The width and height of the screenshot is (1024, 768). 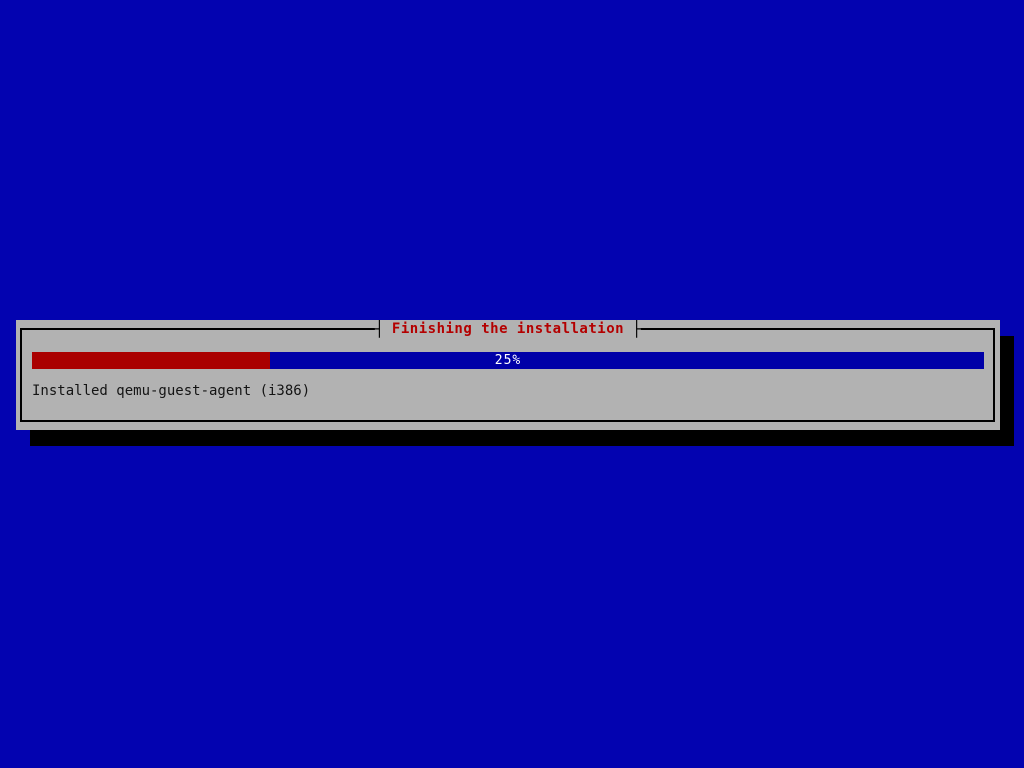 I want to click on progress-percent-label: 25%, so click(x=508, y=360).